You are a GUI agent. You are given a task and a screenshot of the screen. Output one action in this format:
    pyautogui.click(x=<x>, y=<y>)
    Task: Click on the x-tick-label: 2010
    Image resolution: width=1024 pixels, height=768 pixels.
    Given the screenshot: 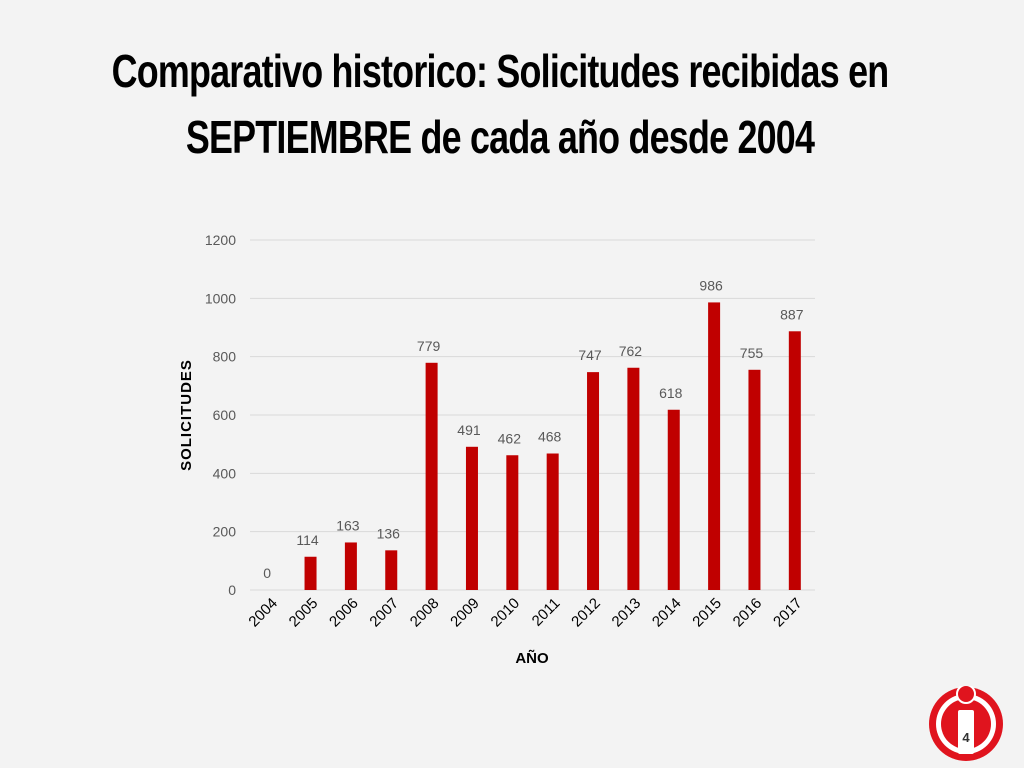 What is the action you would take?
    pyautogui.click(x=506, y=613)
    